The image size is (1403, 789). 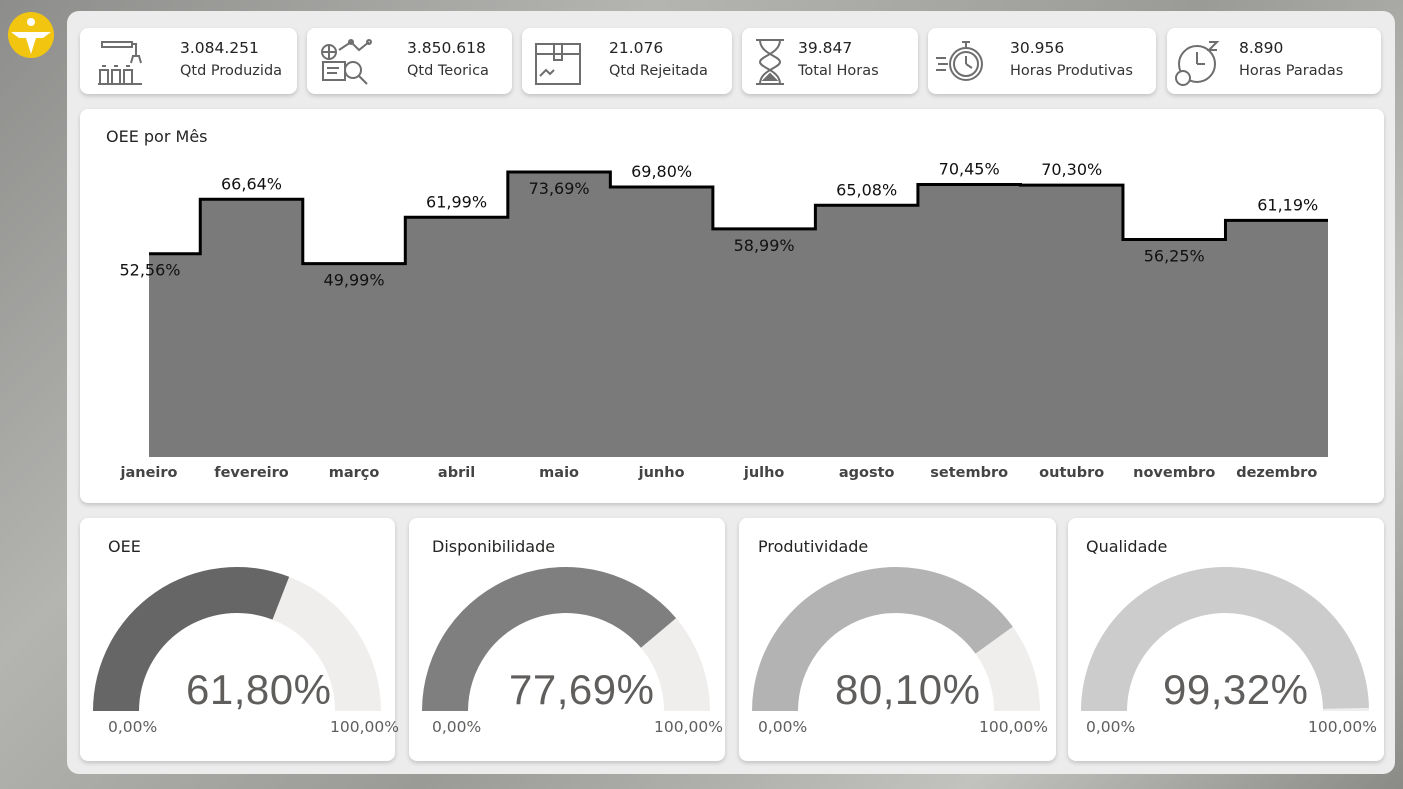 I want to click on gauge-card-qualidade: Qualidade 99,32% 0,00% 100,00%, so click(x=1226, y=639).